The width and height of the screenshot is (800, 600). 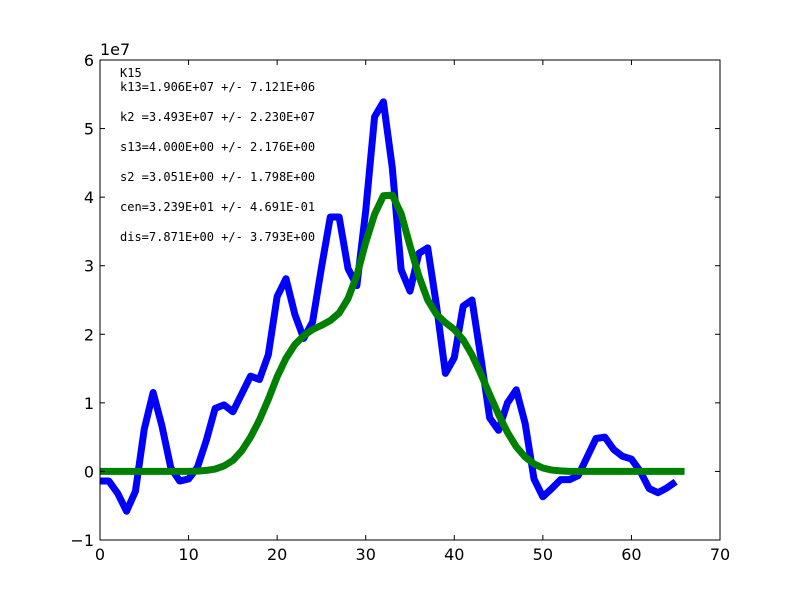 What do you see at coordinates (188, 554) in the screenshot?
I see `x-tick-label: 10` at bounding box center [188, 554].